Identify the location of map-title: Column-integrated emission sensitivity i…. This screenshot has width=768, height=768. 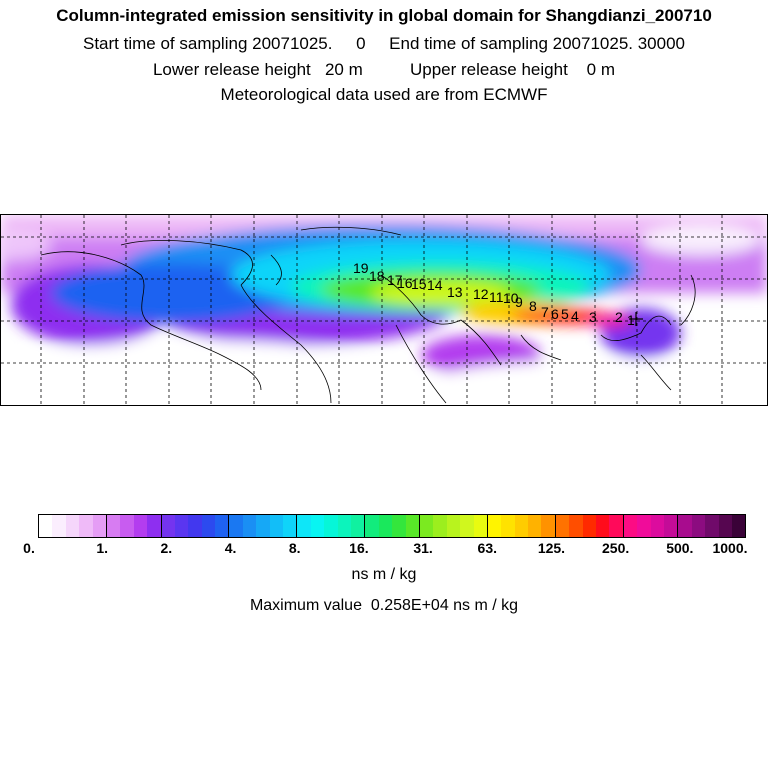
(384, 15).